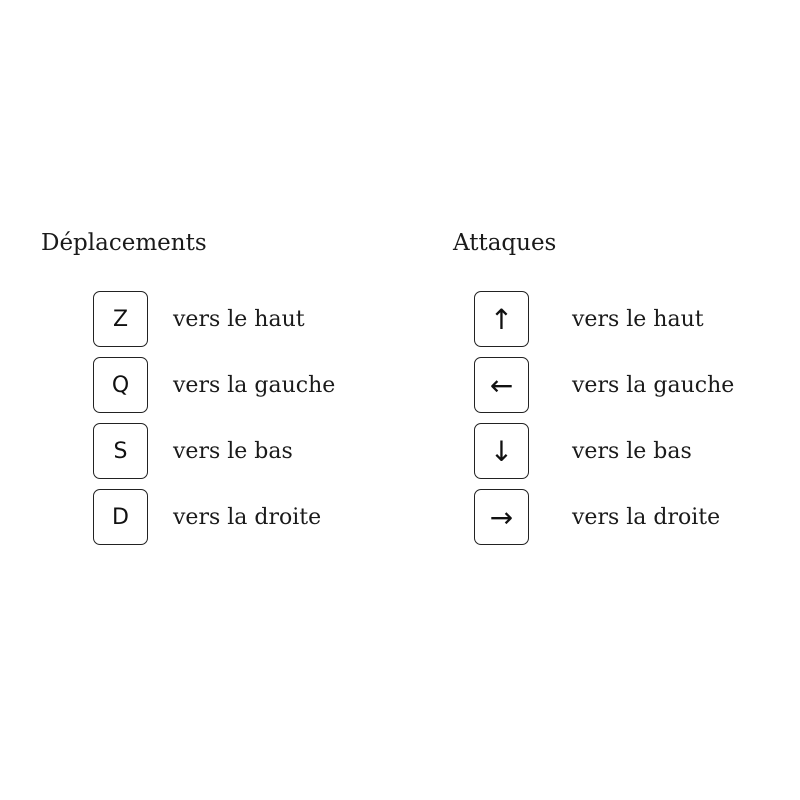 The image size is (800, 800). Describe the element at coordinates (501, 319) in the screenshot. I see `arrow-up-icon: ↑` at that location.